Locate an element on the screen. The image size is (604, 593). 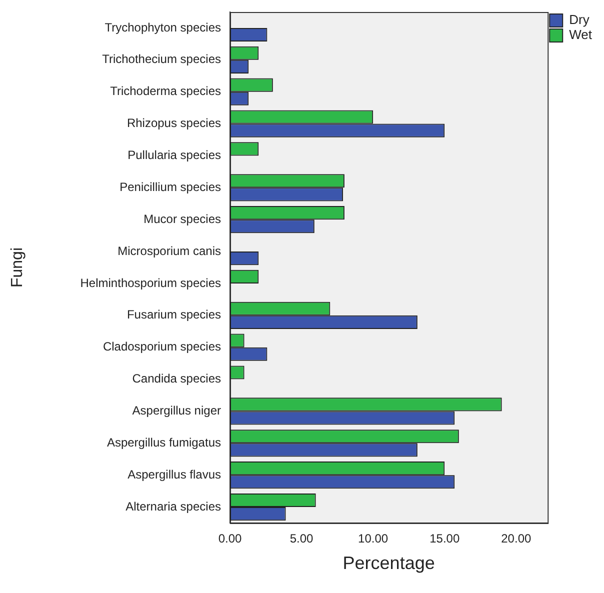
y-tick-label: Fusarium species is located at coordinates (173, 315).